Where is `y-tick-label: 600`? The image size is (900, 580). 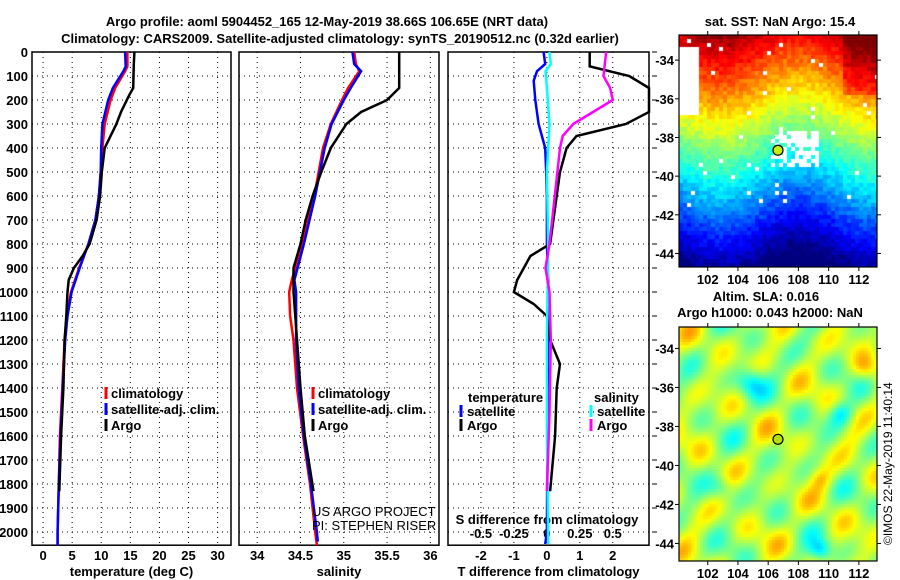 y-tick-label: 600 is located at coordinates (17, 196).